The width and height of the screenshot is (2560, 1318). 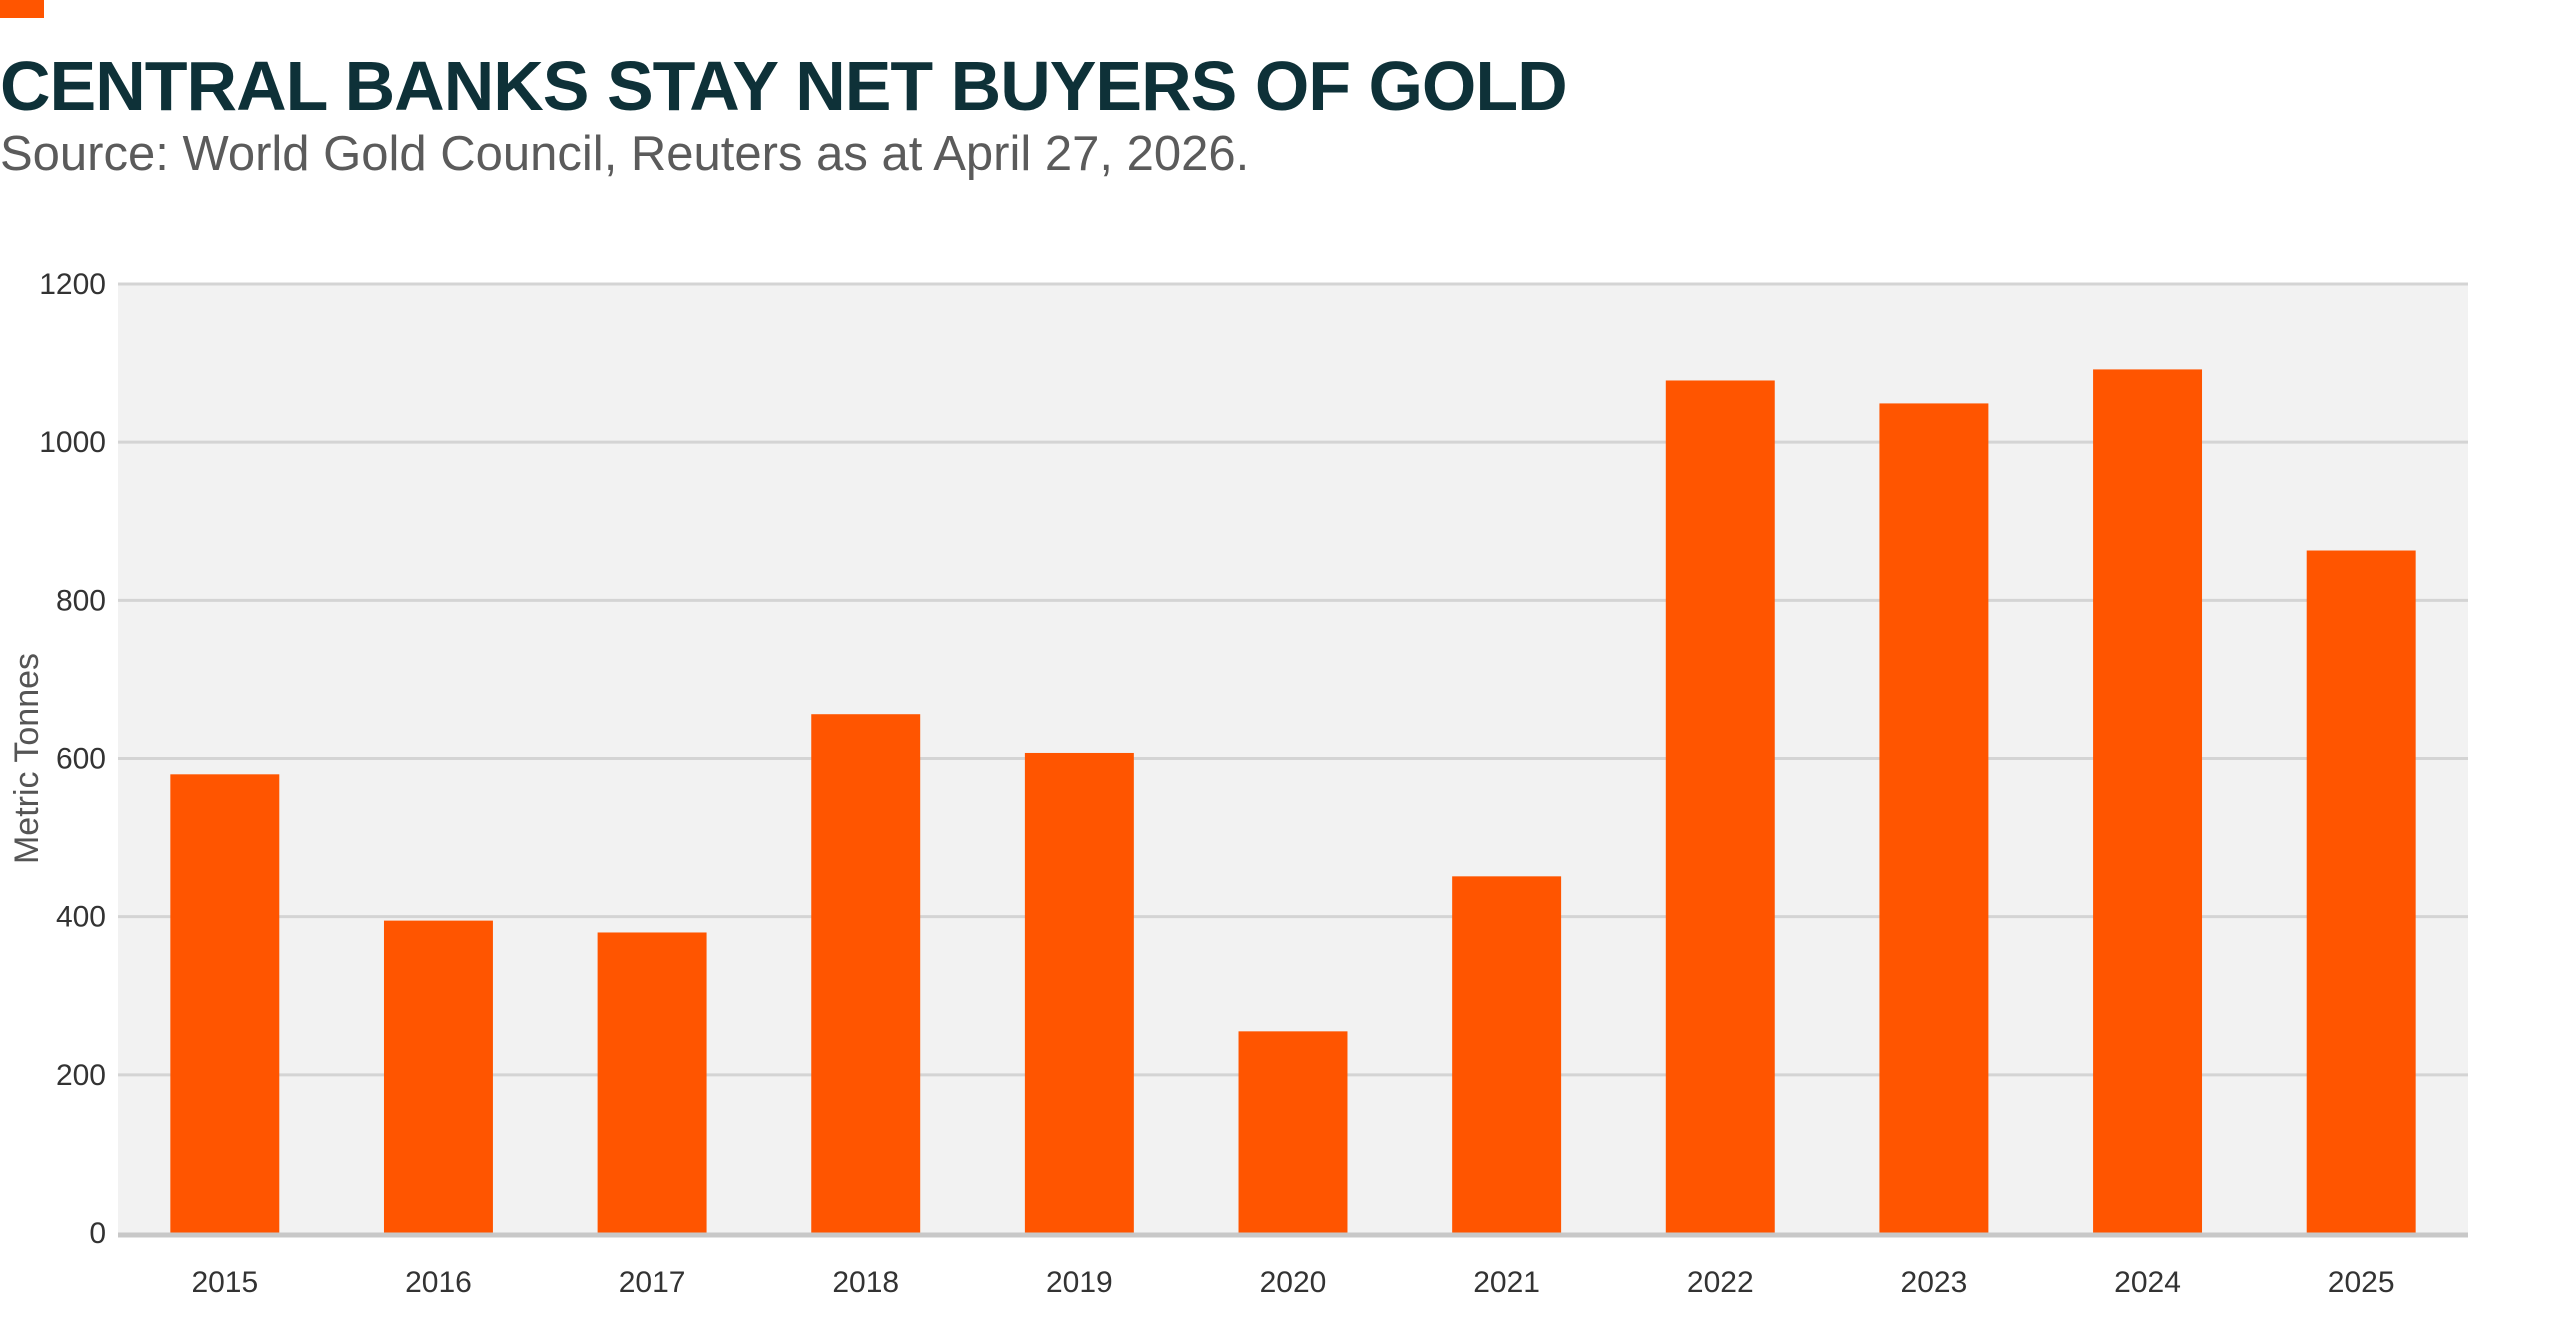 I want to click on bar-2015, so click(x=225, y=1003).